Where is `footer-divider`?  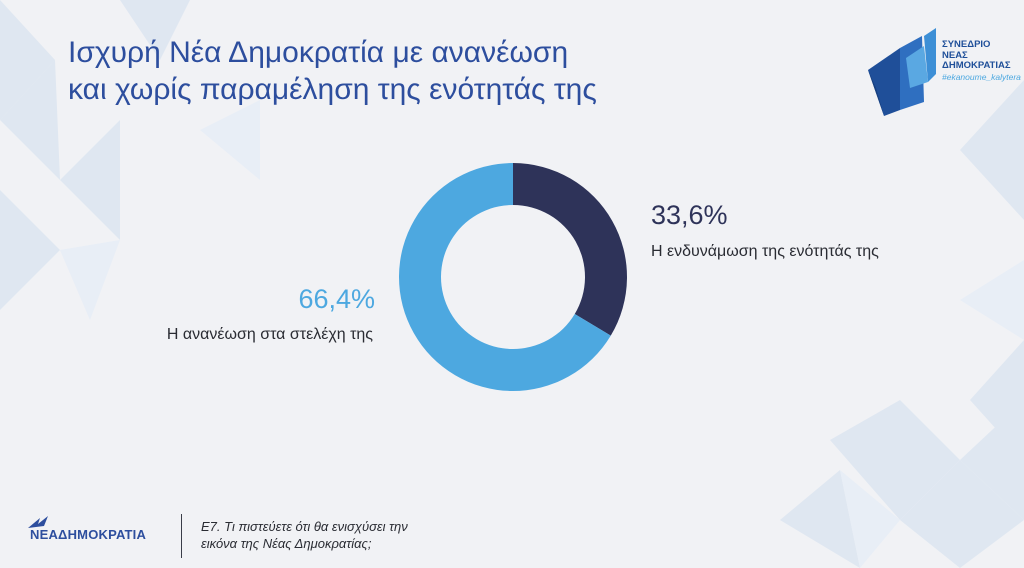 footer-divider is located at coordinates (181, 536).